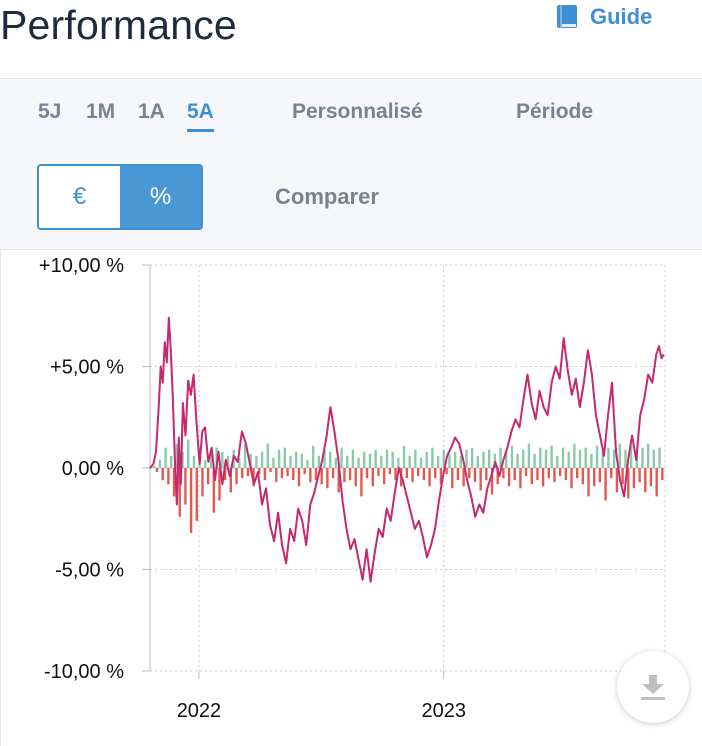 The height and width of the screenshot is (746, 702). I want to click on download-icon, so click(653, 687).